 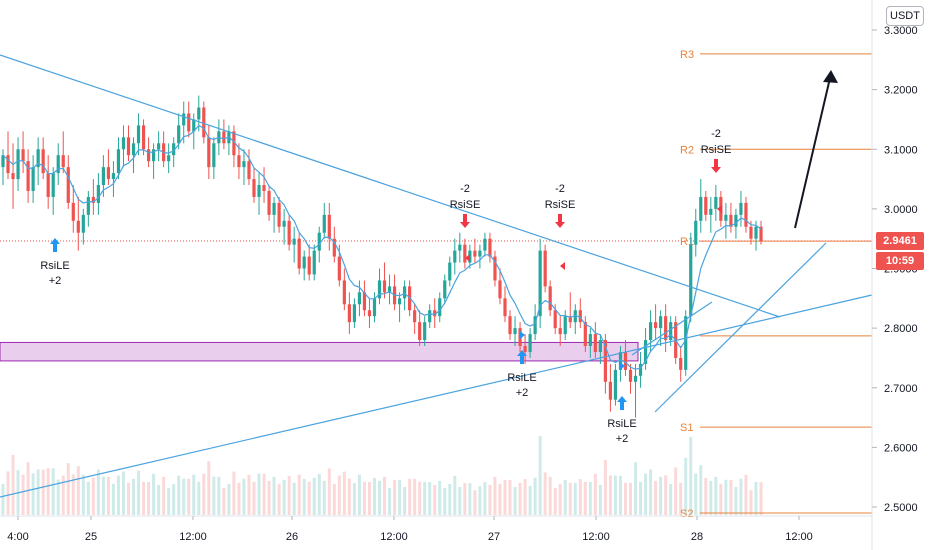 What do you see at coordinates (905, 16) in the screenshot?
I see `currency-label: USDT` at bounding box center [905, 16].